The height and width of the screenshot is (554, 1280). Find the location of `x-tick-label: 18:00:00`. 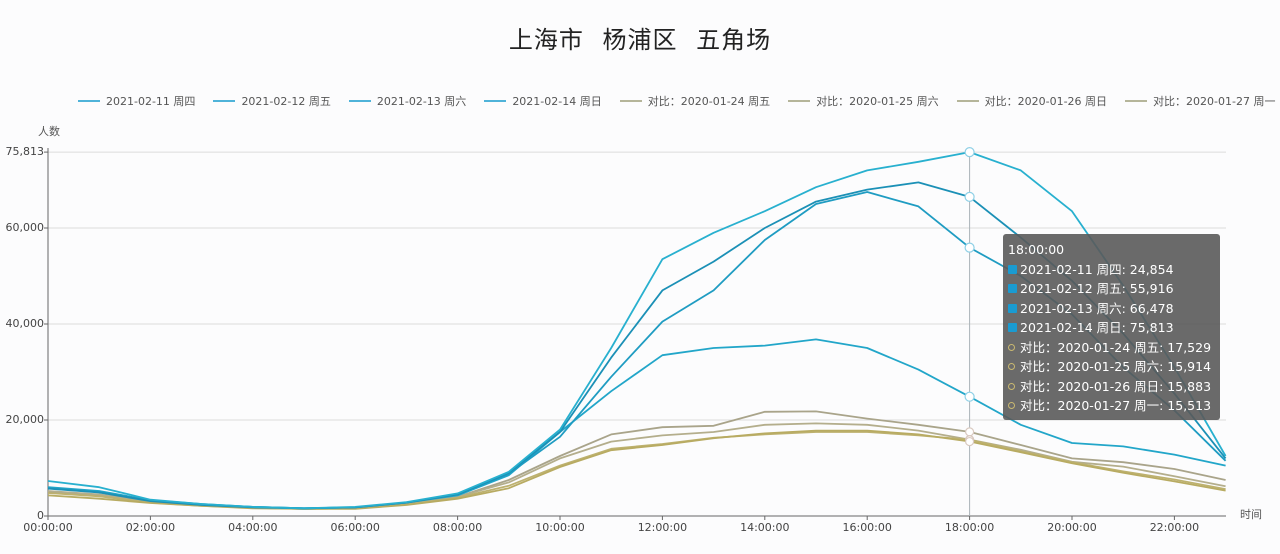

x-tick-label: 18:00:00 is located at coordinates (969, 527).